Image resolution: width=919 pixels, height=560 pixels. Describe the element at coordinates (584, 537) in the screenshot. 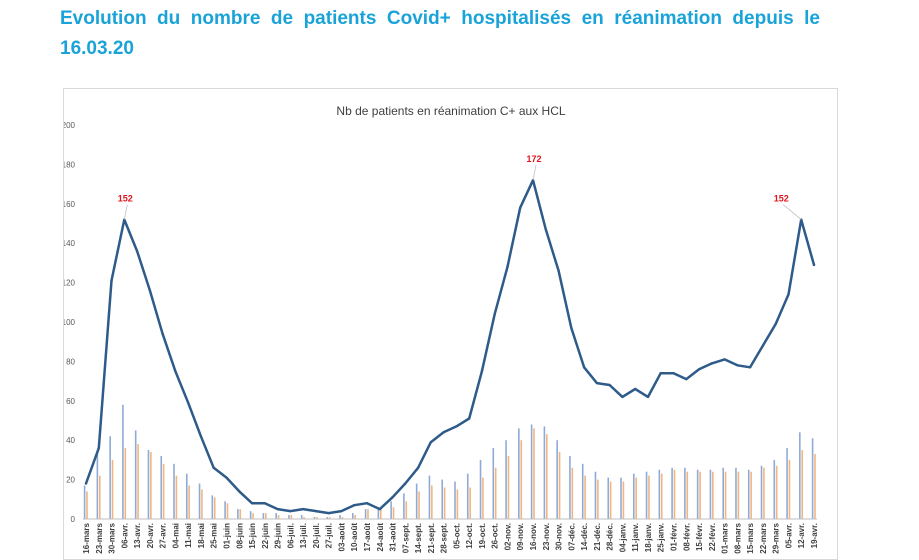

I see `x-tick-label: 14-déc.` at that location.